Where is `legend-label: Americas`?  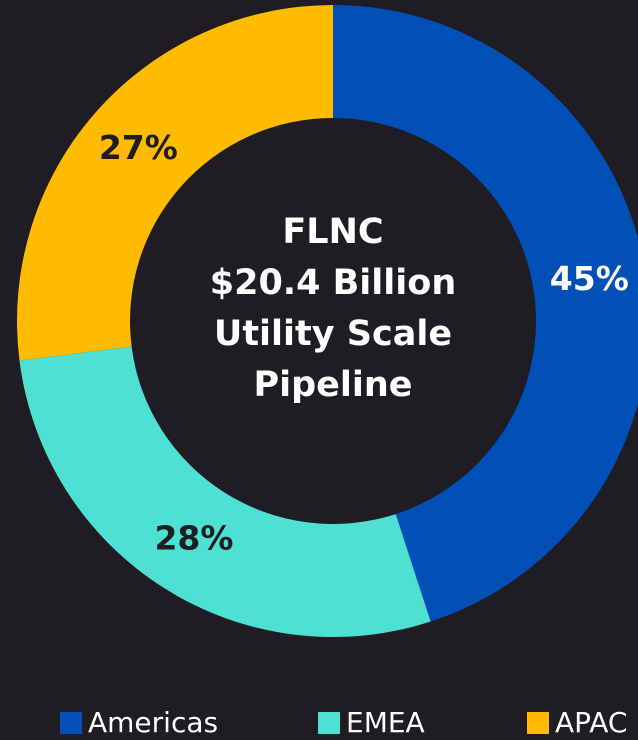
legend-label: Americas is located at coordinates (153, 722).